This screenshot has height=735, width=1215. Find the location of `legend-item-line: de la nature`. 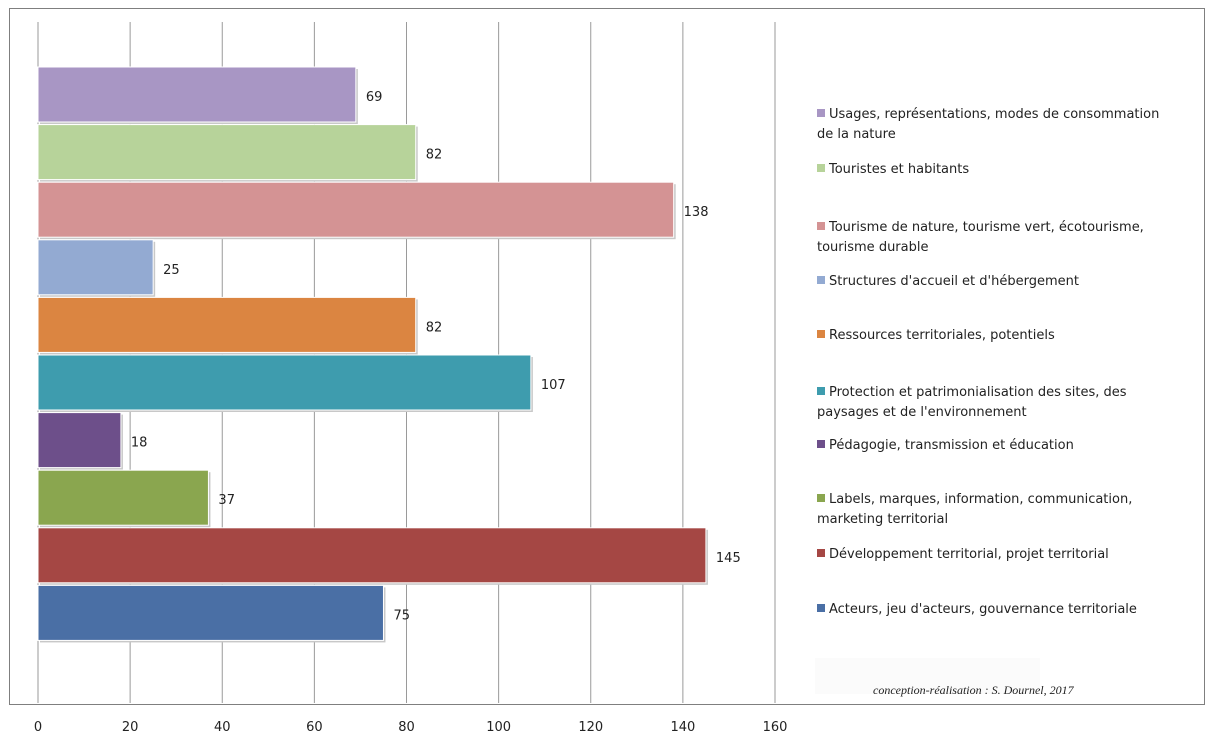

legend-item-line: de la nature is located at coordinates (1009, 135).